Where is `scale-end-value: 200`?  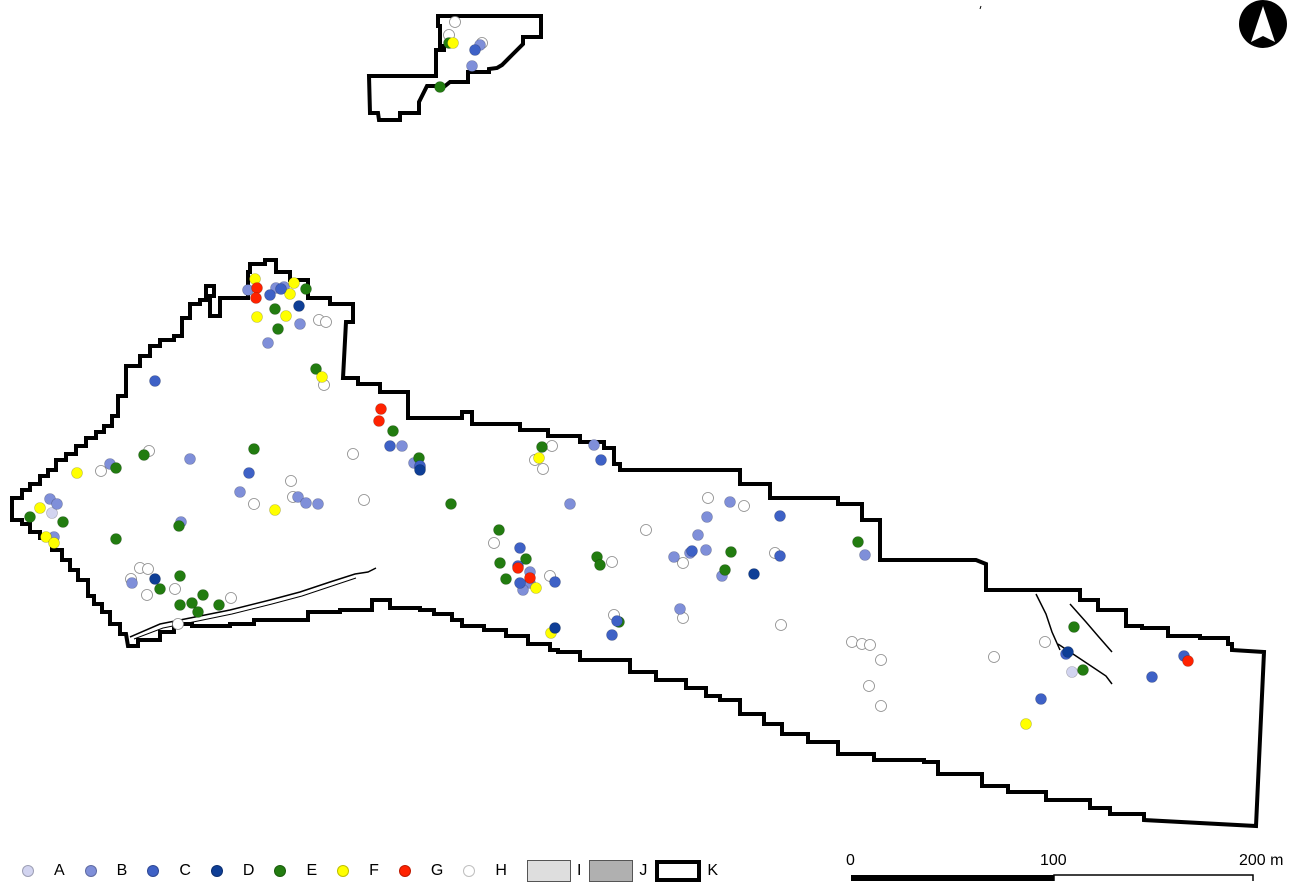
scale-end-value: 200 is located at coordinates (1252, 860).